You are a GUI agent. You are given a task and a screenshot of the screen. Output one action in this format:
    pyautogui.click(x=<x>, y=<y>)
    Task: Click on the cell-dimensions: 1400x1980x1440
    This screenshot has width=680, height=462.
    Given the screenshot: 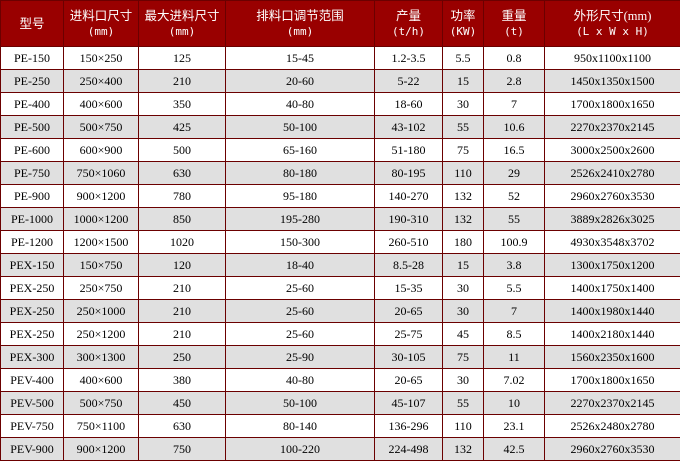 What is the action you would take?
    pyautogui.click(x=612, y=311)
    